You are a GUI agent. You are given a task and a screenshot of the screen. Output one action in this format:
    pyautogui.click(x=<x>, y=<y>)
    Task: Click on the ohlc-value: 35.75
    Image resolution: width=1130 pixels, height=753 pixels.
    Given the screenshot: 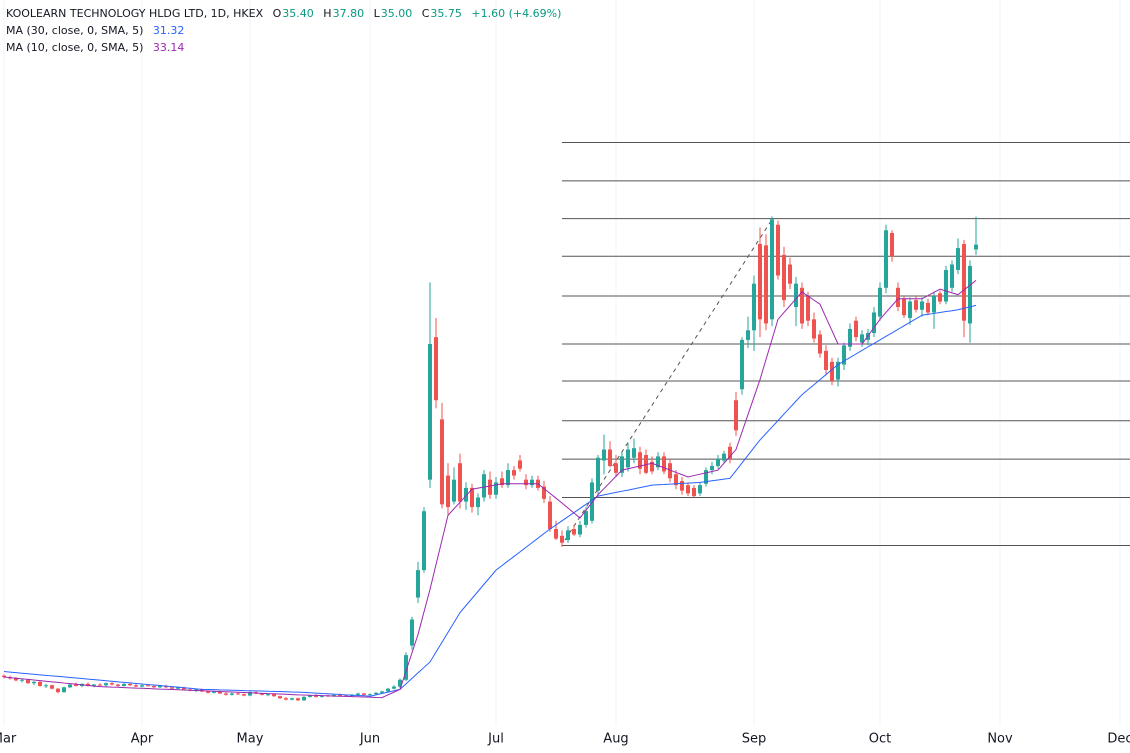 What is the action you would take?
    pyautogui.click(x=446, y=13)
    